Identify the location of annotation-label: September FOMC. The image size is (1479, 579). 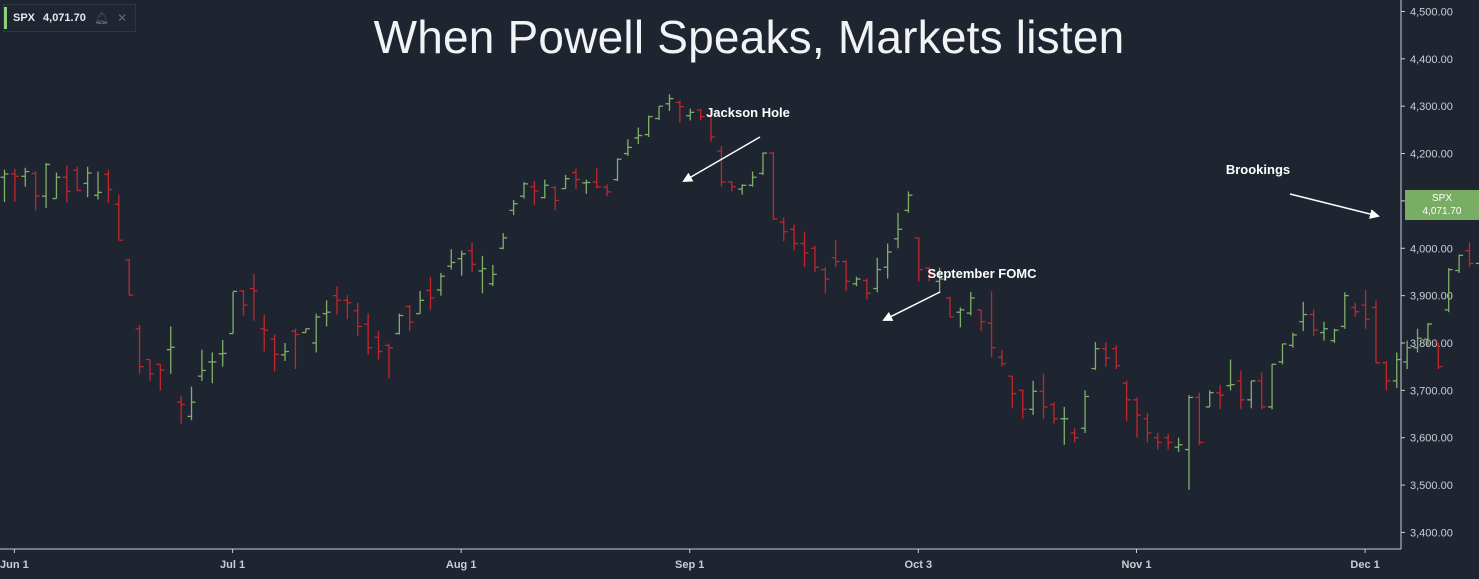
(982, 273).